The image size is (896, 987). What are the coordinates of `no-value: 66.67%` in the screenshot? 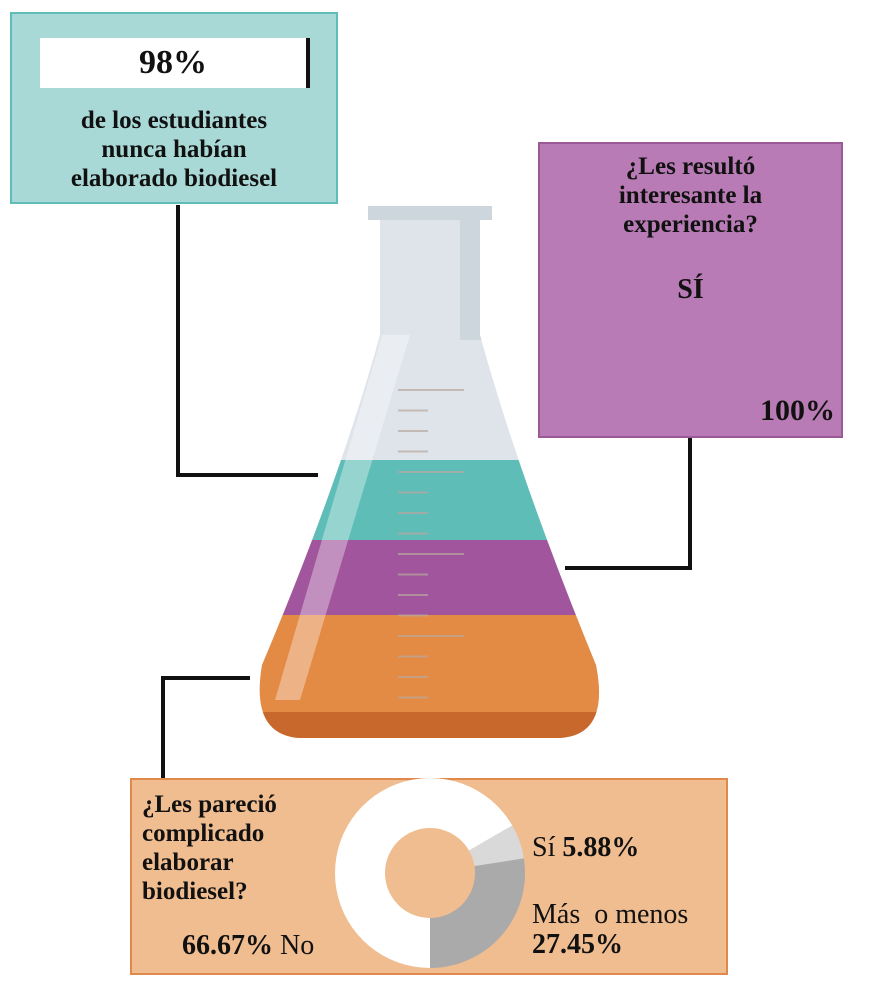 It's located at (227, 945).